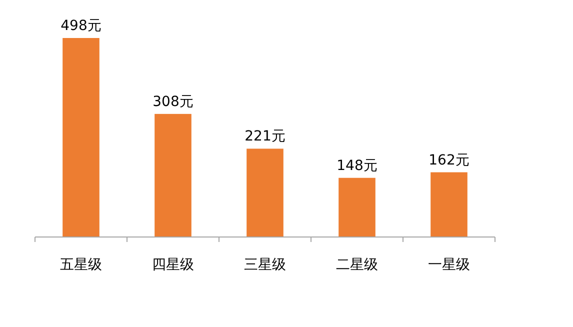  Describe the element at coordinates (357, 265) in the screenshot. I see `x-tick-label: 二星级` at that location.